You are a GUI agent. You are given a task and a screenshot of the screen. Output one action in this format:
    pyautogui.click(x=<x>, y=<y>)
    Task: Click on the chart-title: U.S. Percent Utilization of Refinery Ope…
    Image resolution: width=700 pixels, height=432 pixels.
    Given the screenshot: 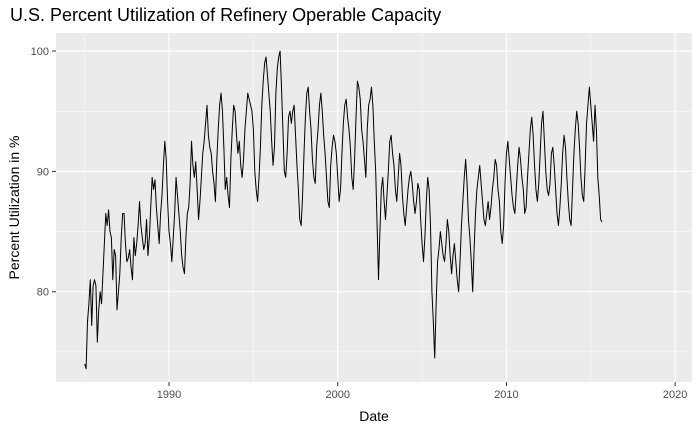 What is the action you would take?
    pyautogui.click(x=226, y=15)
    